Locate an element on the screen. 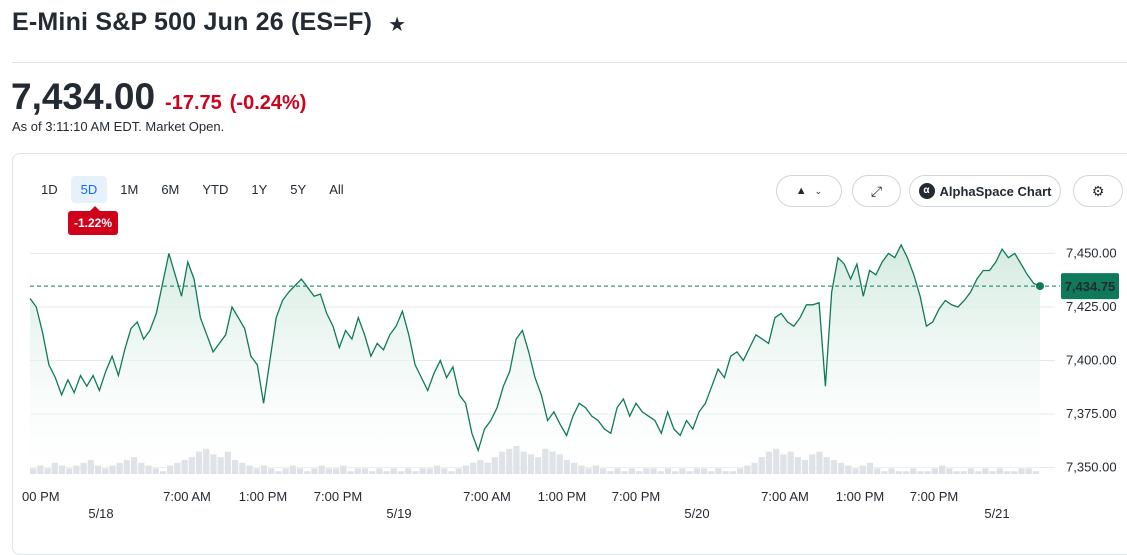 The width and height of the screenshot is (1127, 555). date-label: 5/21 is located at coordinates (996, 513).